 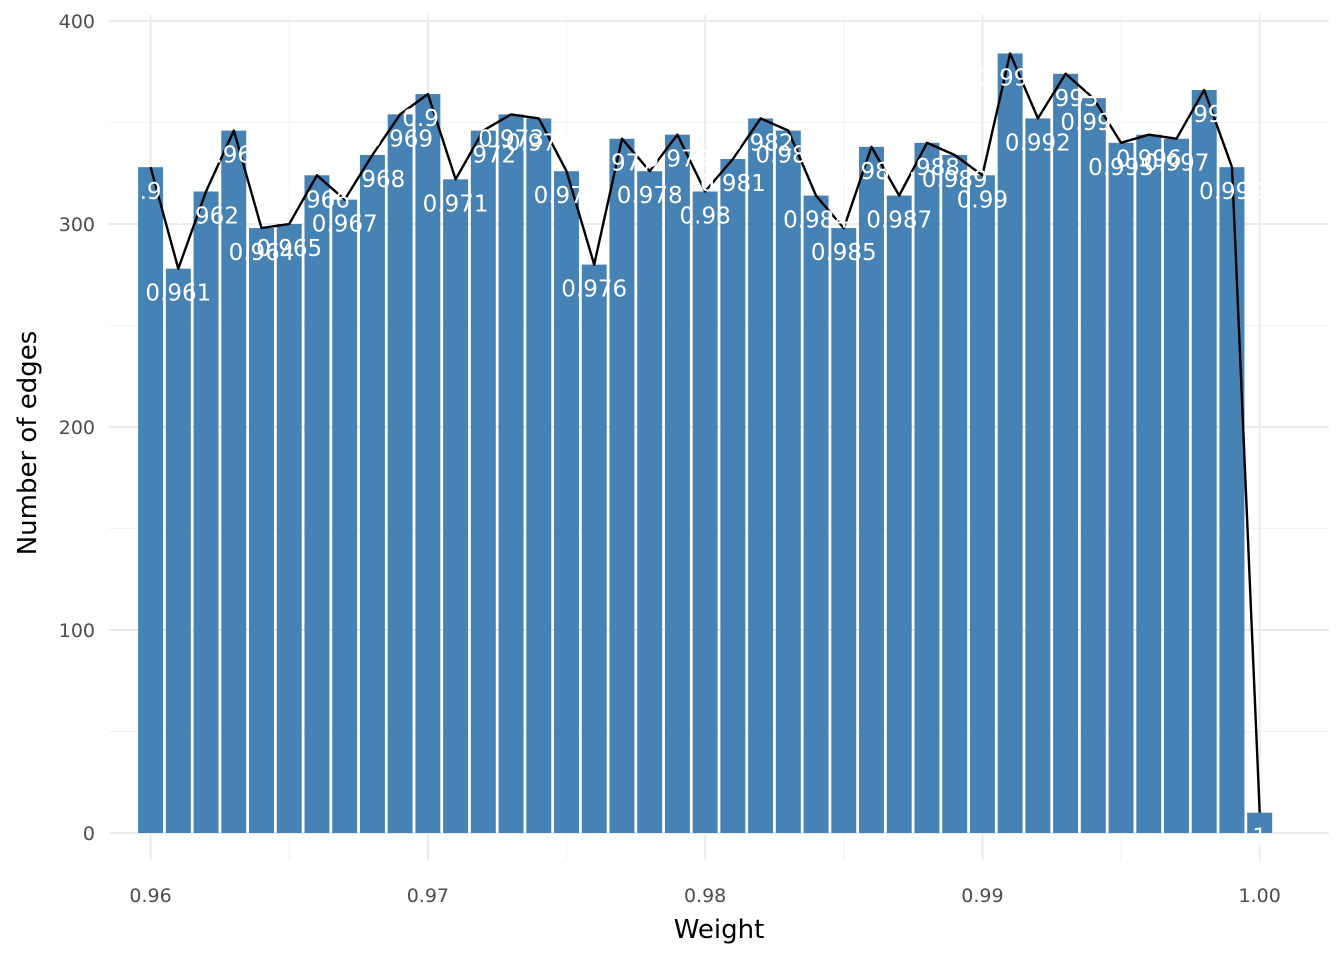 I want to click on bar-label: 0.961, so click(x=178, y=294).